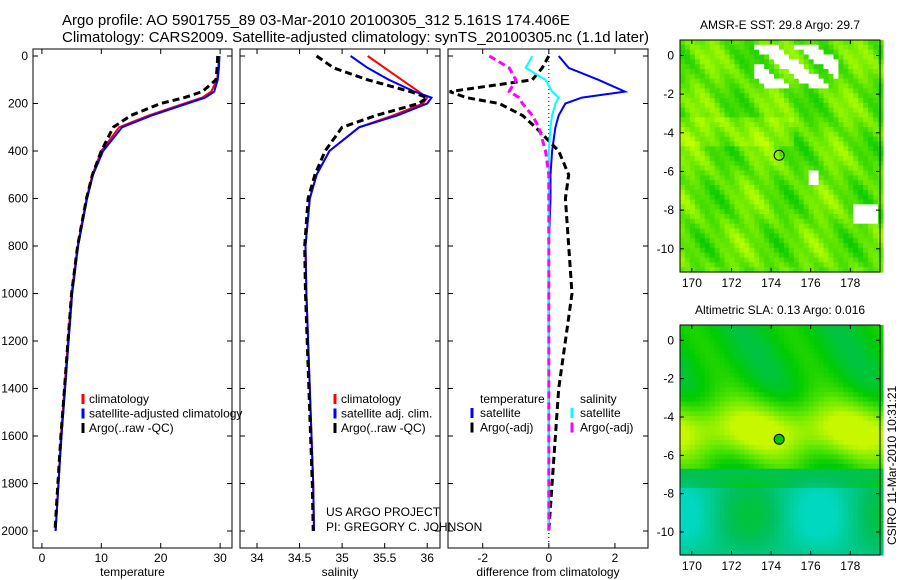  What do you see at coordinates (386, 414) in the screenshot?
I see `legend-label: satellite adj. clim.` at bounding box center [386, 414].